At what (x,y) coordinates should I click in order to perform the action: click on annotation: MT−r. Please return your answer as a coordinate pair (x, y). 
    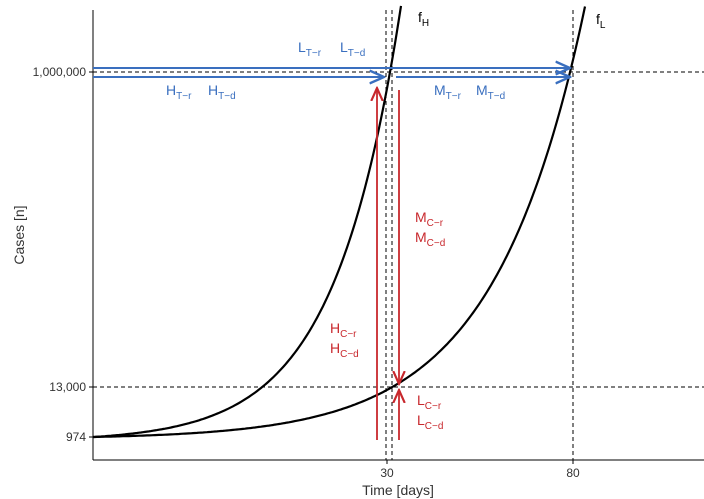
    Looking at the image, I should click on (448, 92).